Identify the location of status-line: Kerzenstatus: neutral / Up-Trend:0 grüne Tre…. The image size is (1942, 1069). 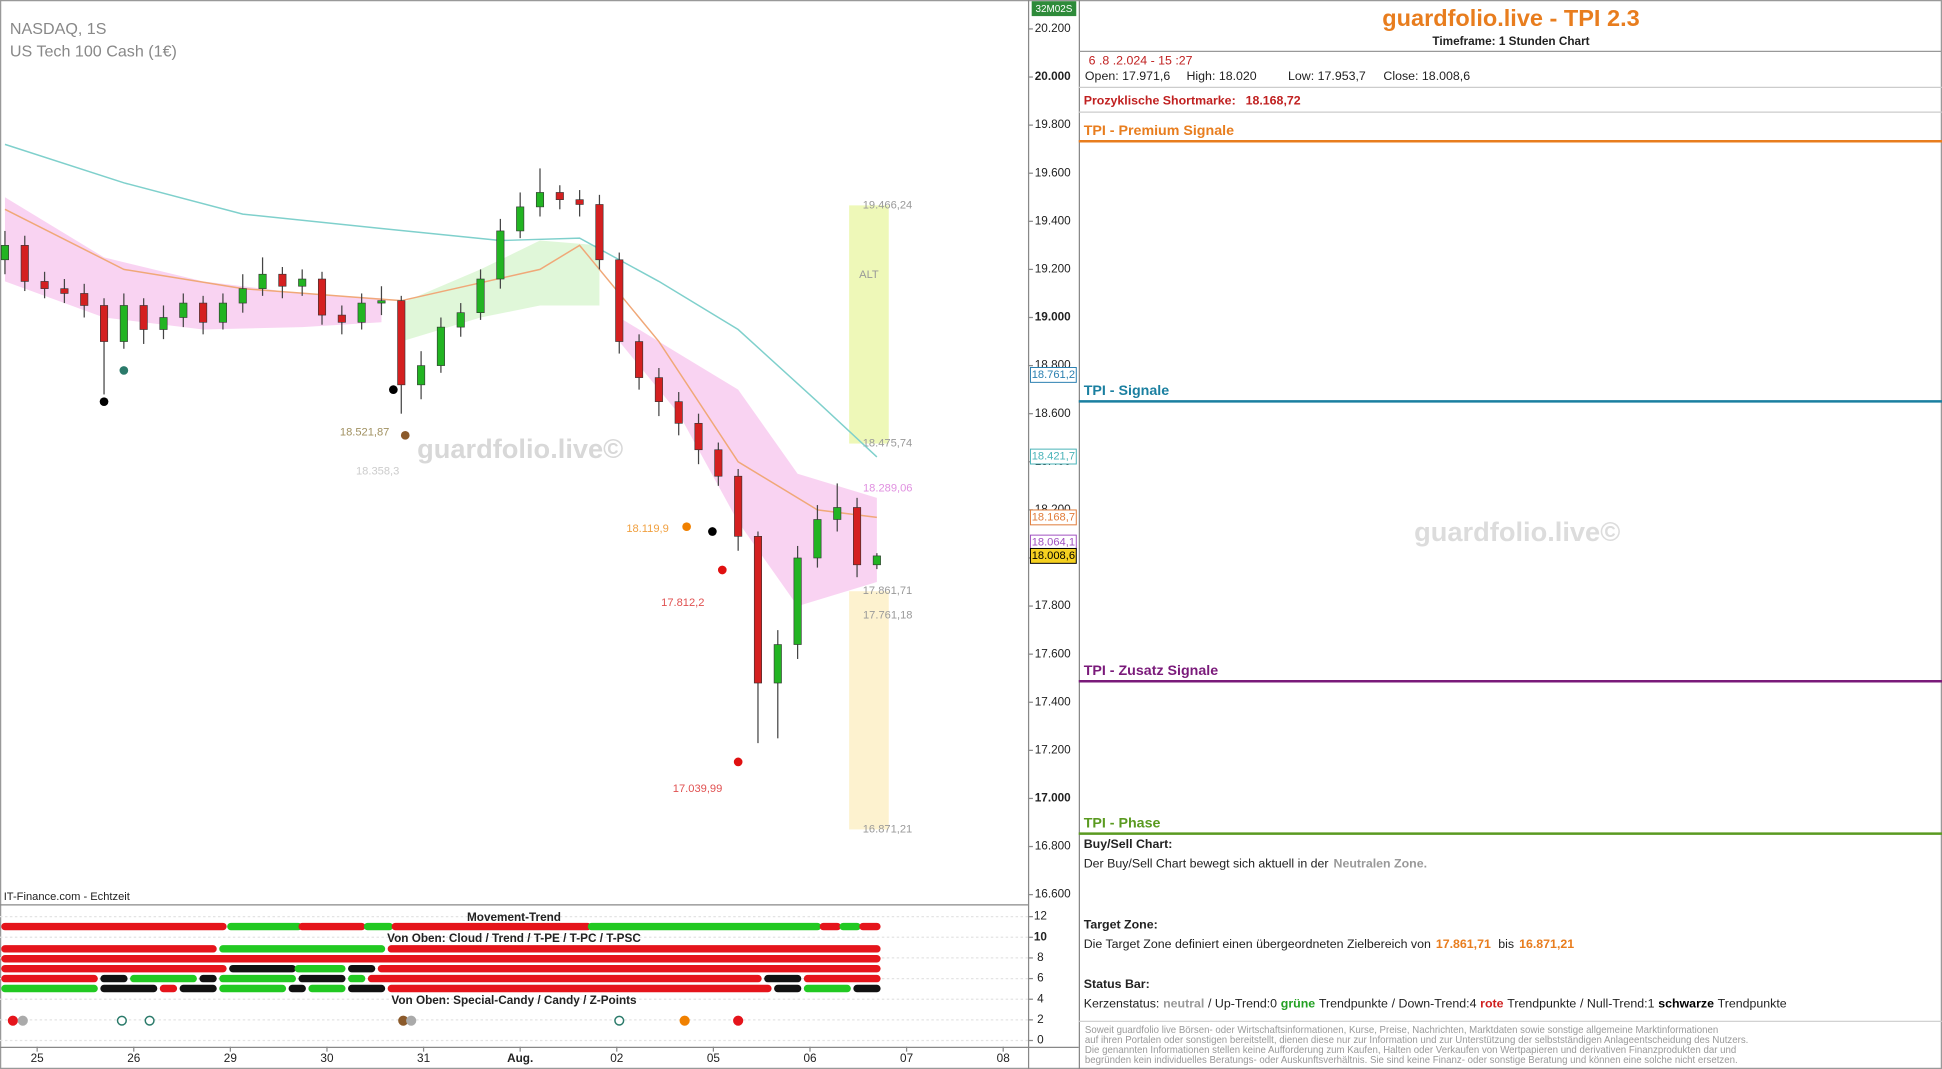
(1435, 1004).